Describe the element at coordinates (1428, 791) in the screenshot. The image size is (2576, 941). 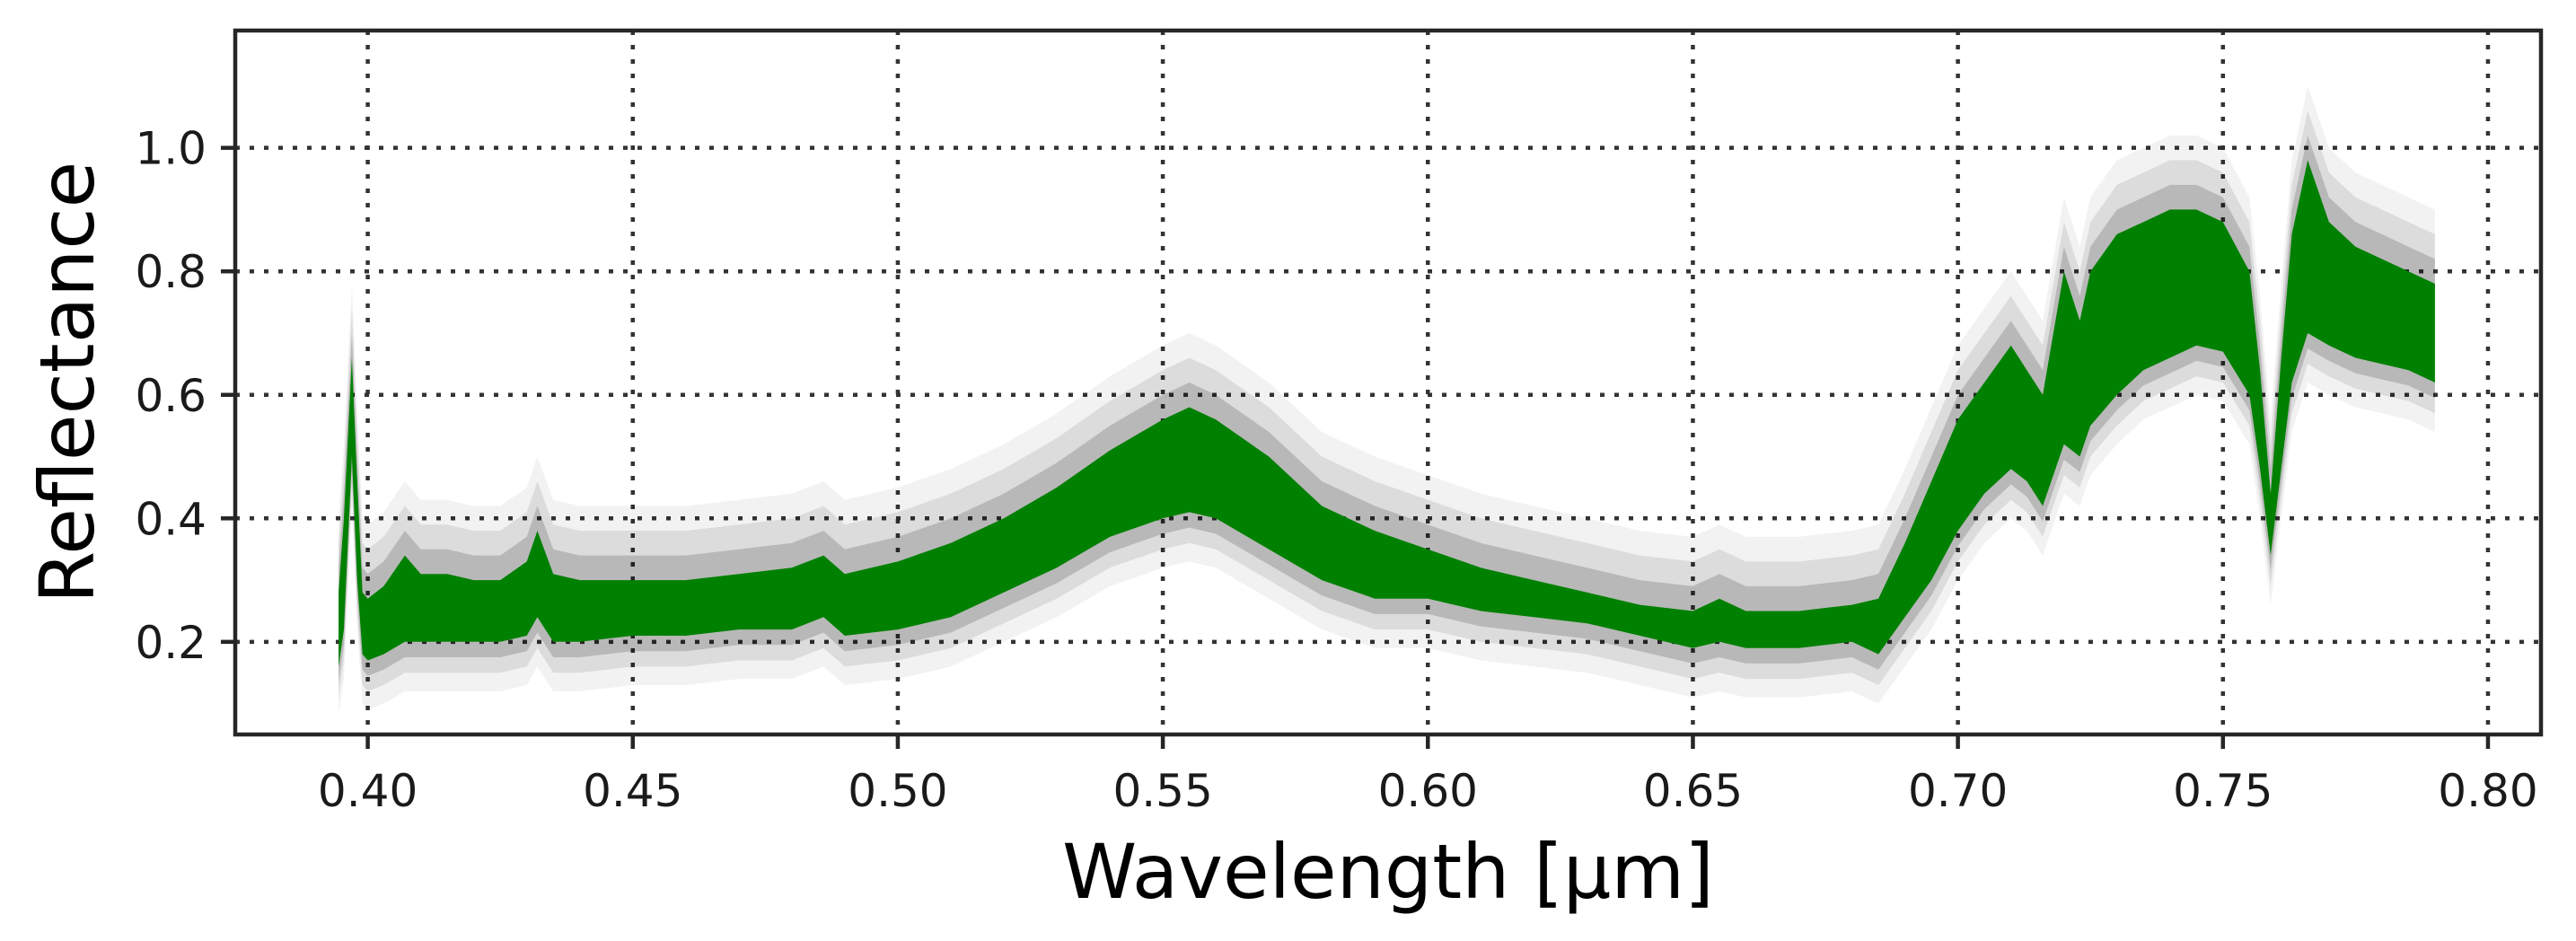
I see `x-tick-label: 0.60` at that location.